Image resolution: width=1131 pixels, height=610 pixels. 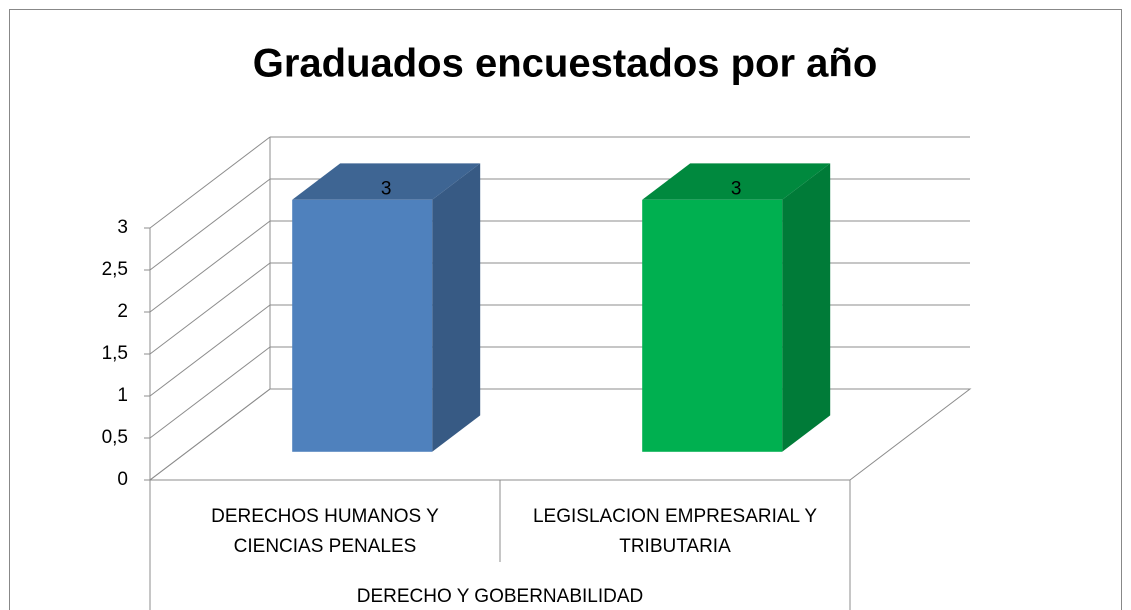 I want to click on y-tick-label: 1, so click(x=122, y=395).